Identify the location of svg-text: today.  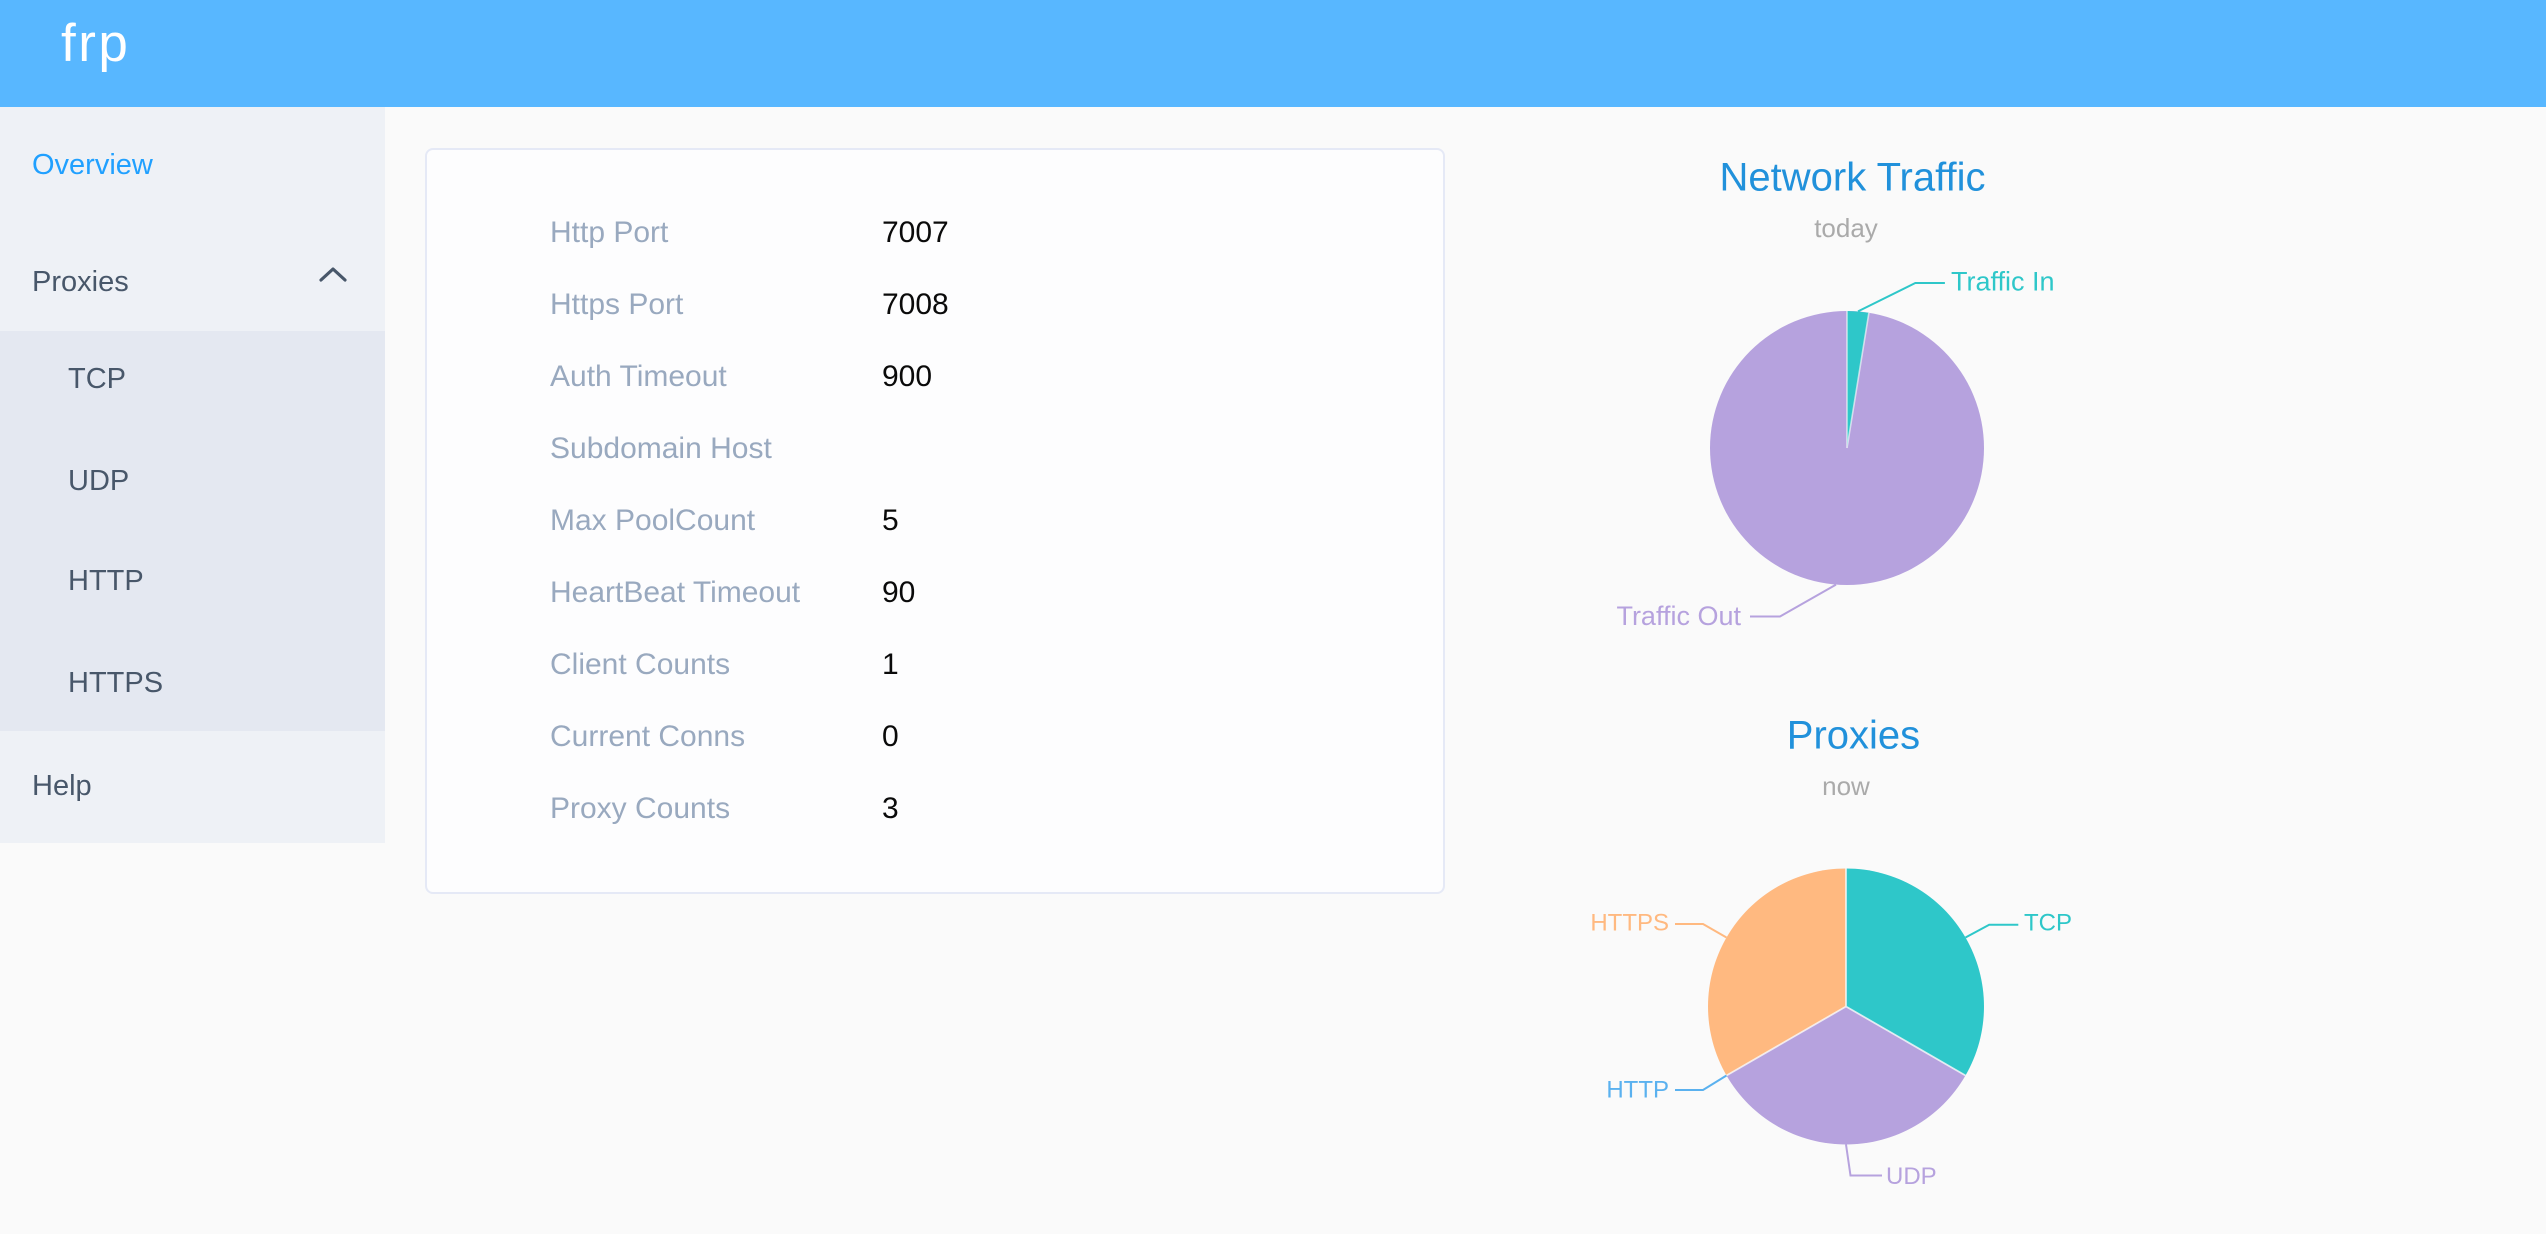
(1846, 228).